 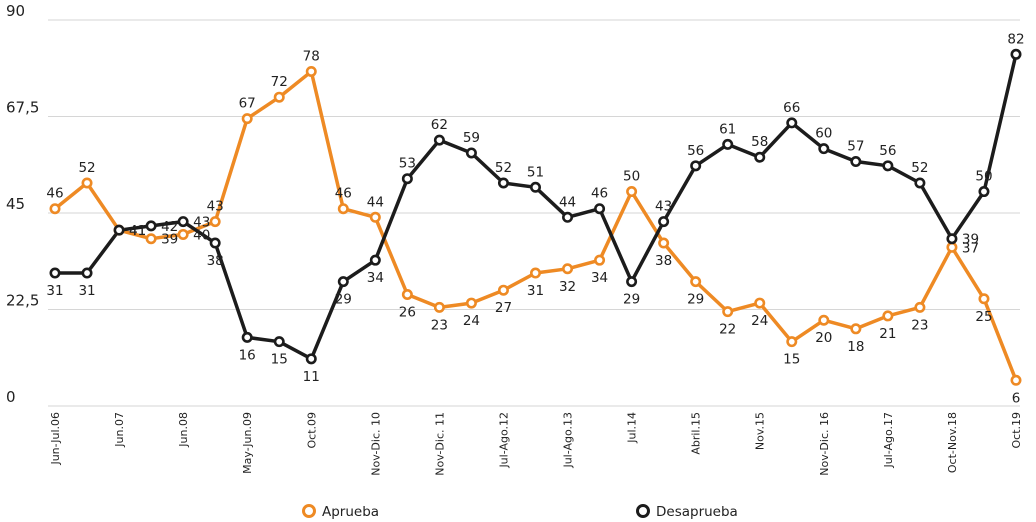 I want to click on data-label-desaprueba: 38, so click(x=215, y=261).